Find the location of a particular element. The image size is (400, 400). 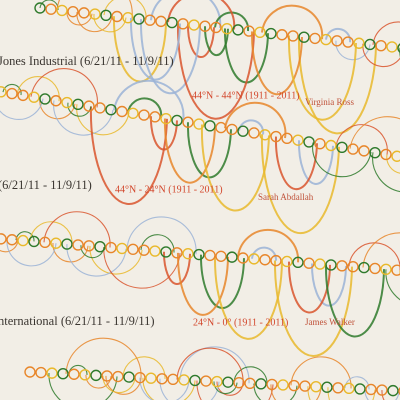

row-coords: 24°N - 0° (1911 - 2011) is located at coordinates (240, 322).